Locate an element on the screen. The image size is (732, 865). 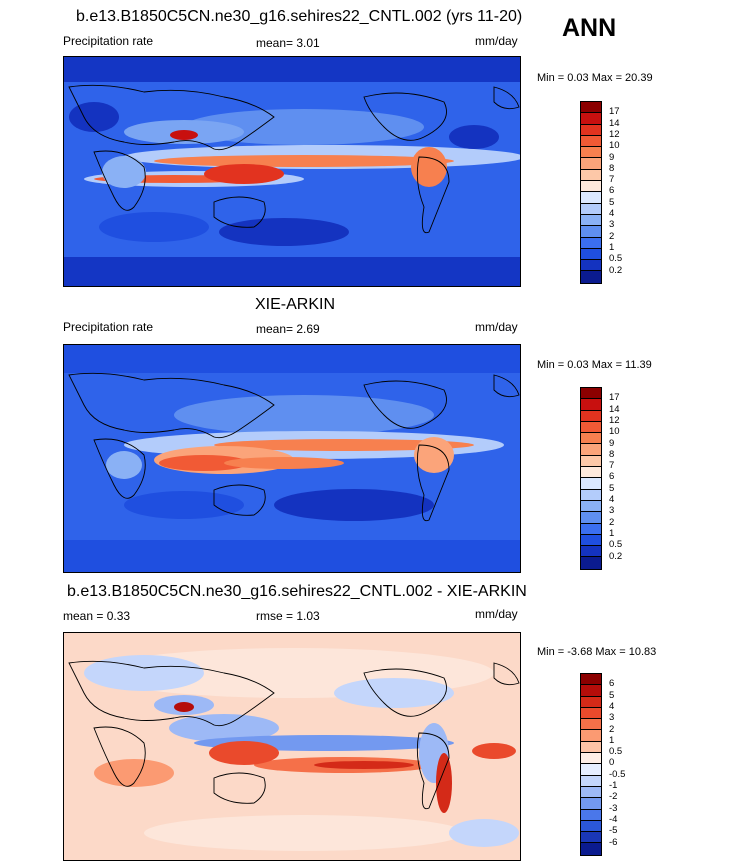
panel2-tick: 9 is located at coordinates (612, 443).